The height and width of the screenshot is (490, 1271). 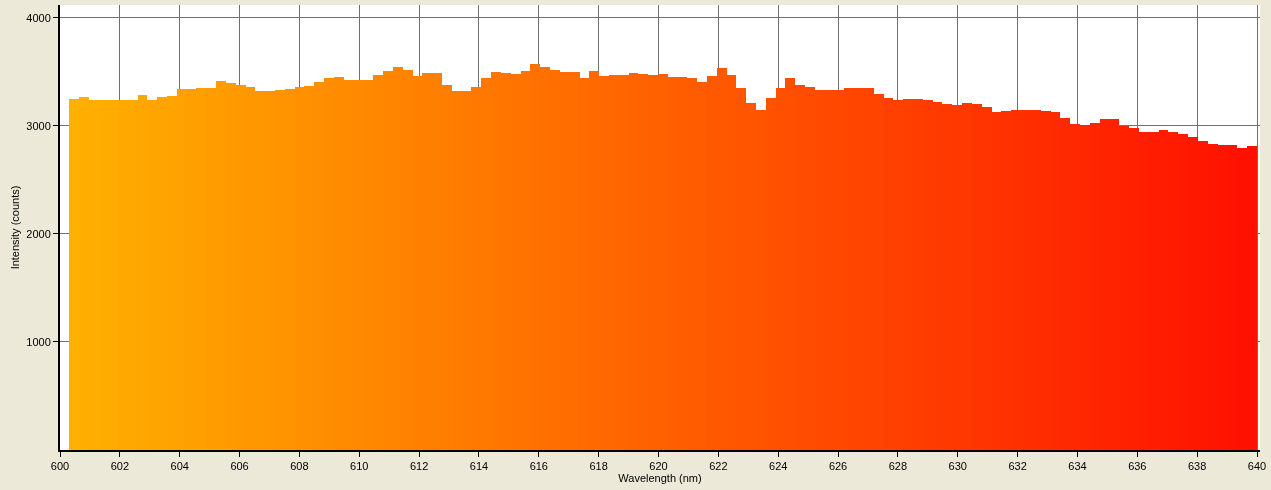 What do you see at coordinates (718, 466) in the screenshot?
I see `x-tick-label: 622` at bounding box center [718, 466].